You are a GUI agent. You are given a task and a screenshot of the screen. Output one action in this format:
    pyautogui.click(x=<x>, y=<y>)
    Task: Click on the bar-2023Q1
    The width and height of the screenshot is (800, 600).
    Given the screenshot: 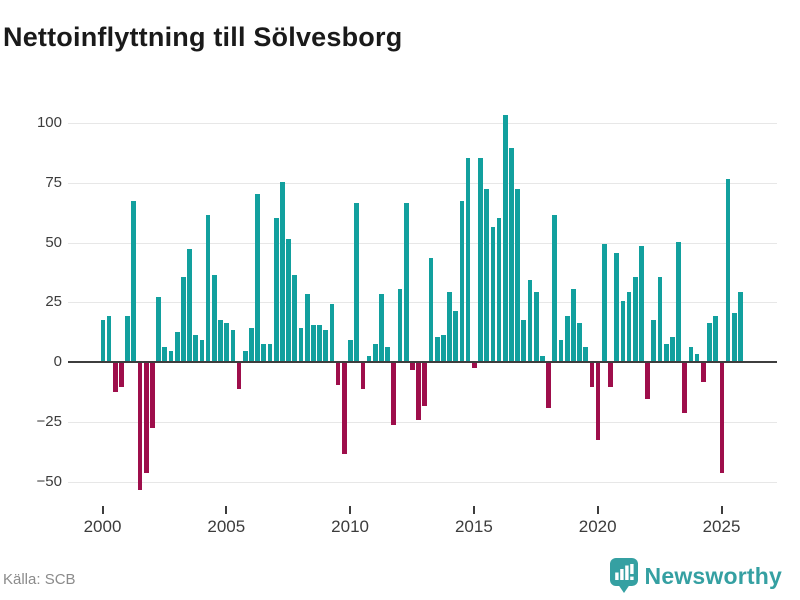 What is the action you would take?
    pyautogui.click(x=672, y=349)
    